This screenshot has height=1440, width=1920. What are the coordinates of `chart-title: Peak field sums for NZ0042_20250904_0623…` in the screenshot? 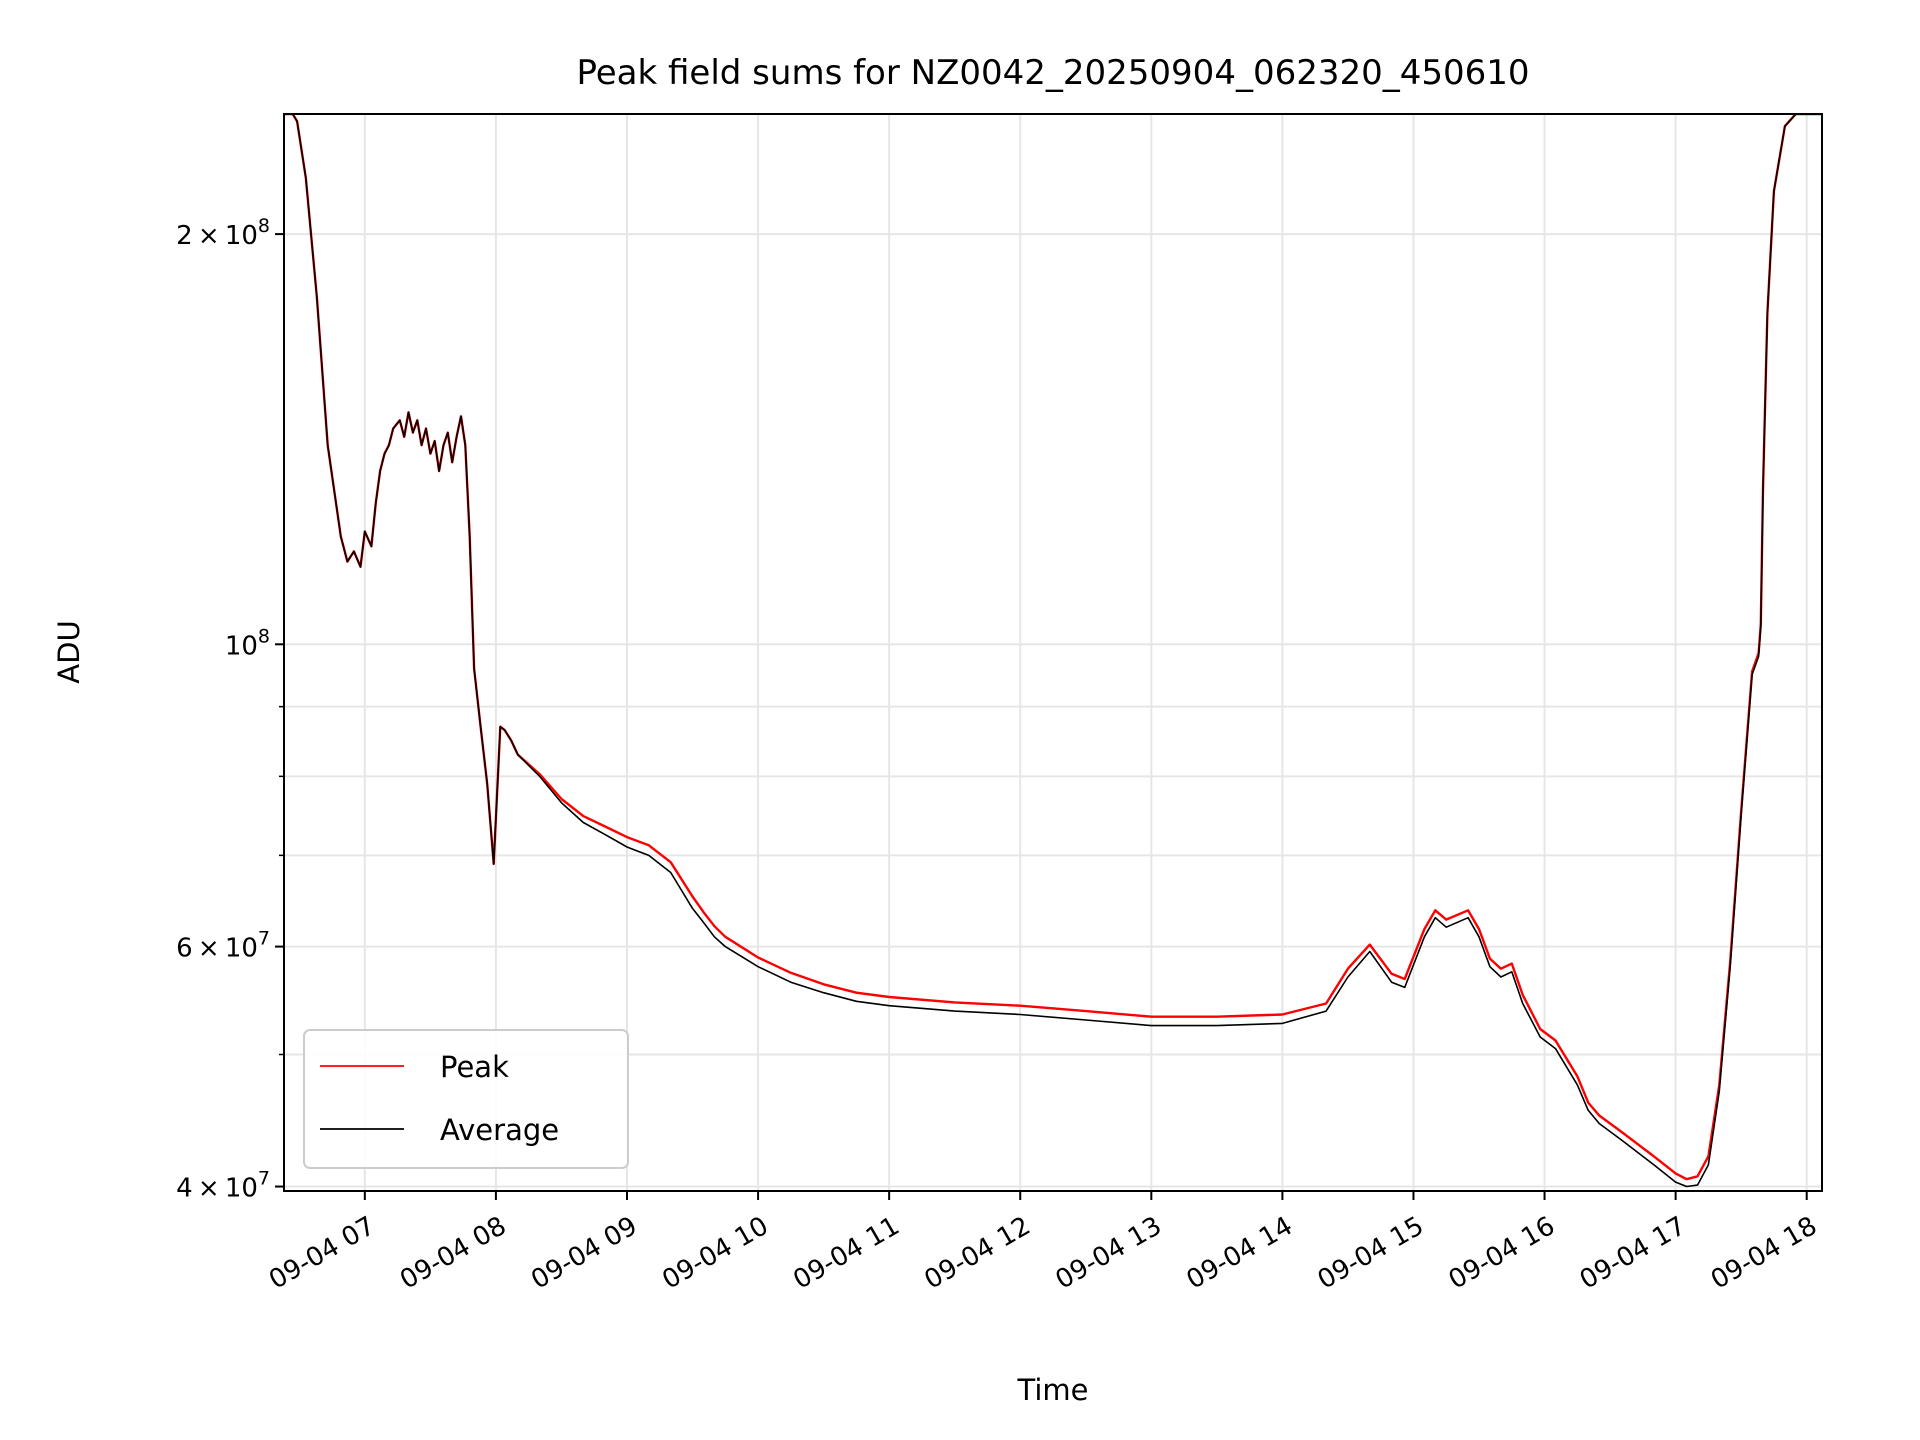 It's located at (1052, 73).